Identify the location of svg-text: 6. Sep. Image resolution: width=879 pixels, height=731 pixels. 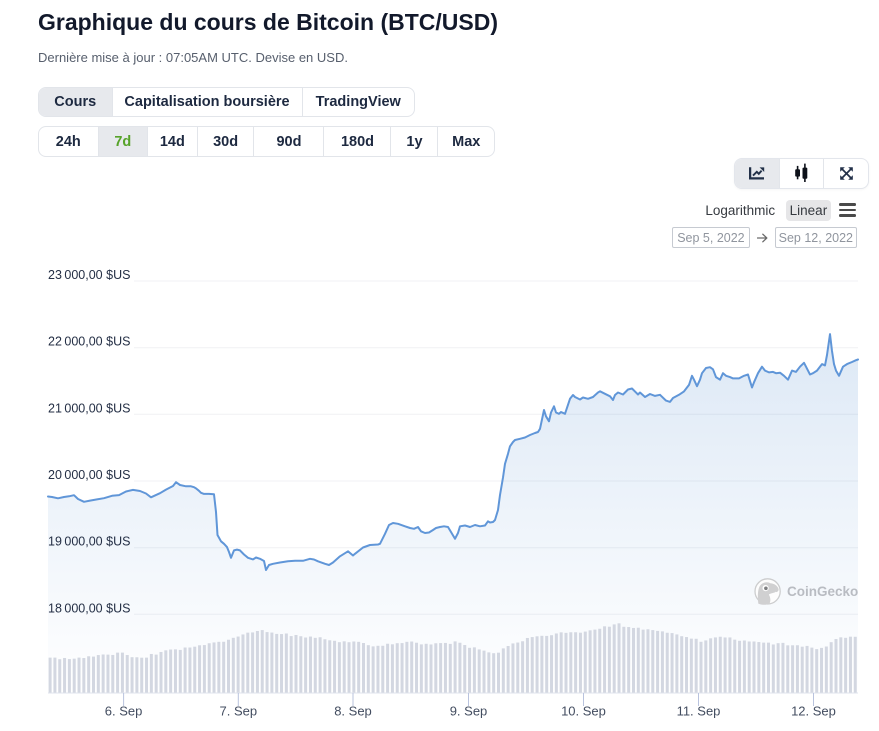
(124, 711).